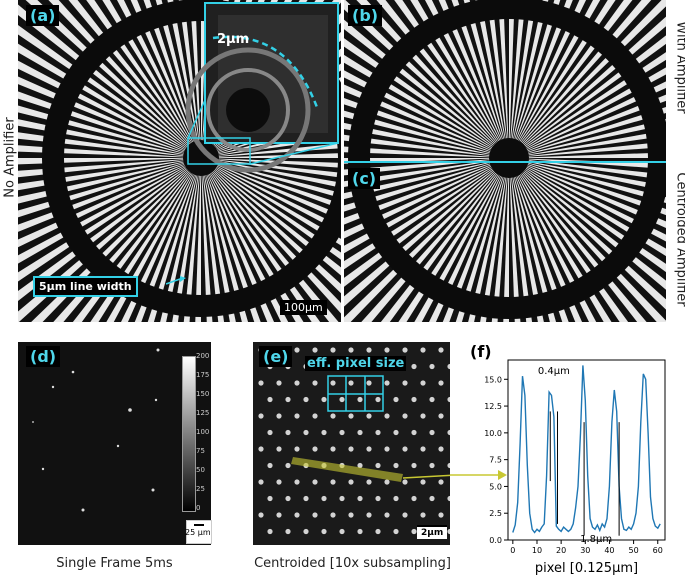 The image size is (685, 578). Describe the element at coordinates (200, 489) in the screenshot. I see `colorbar-tick: 25` at that location.